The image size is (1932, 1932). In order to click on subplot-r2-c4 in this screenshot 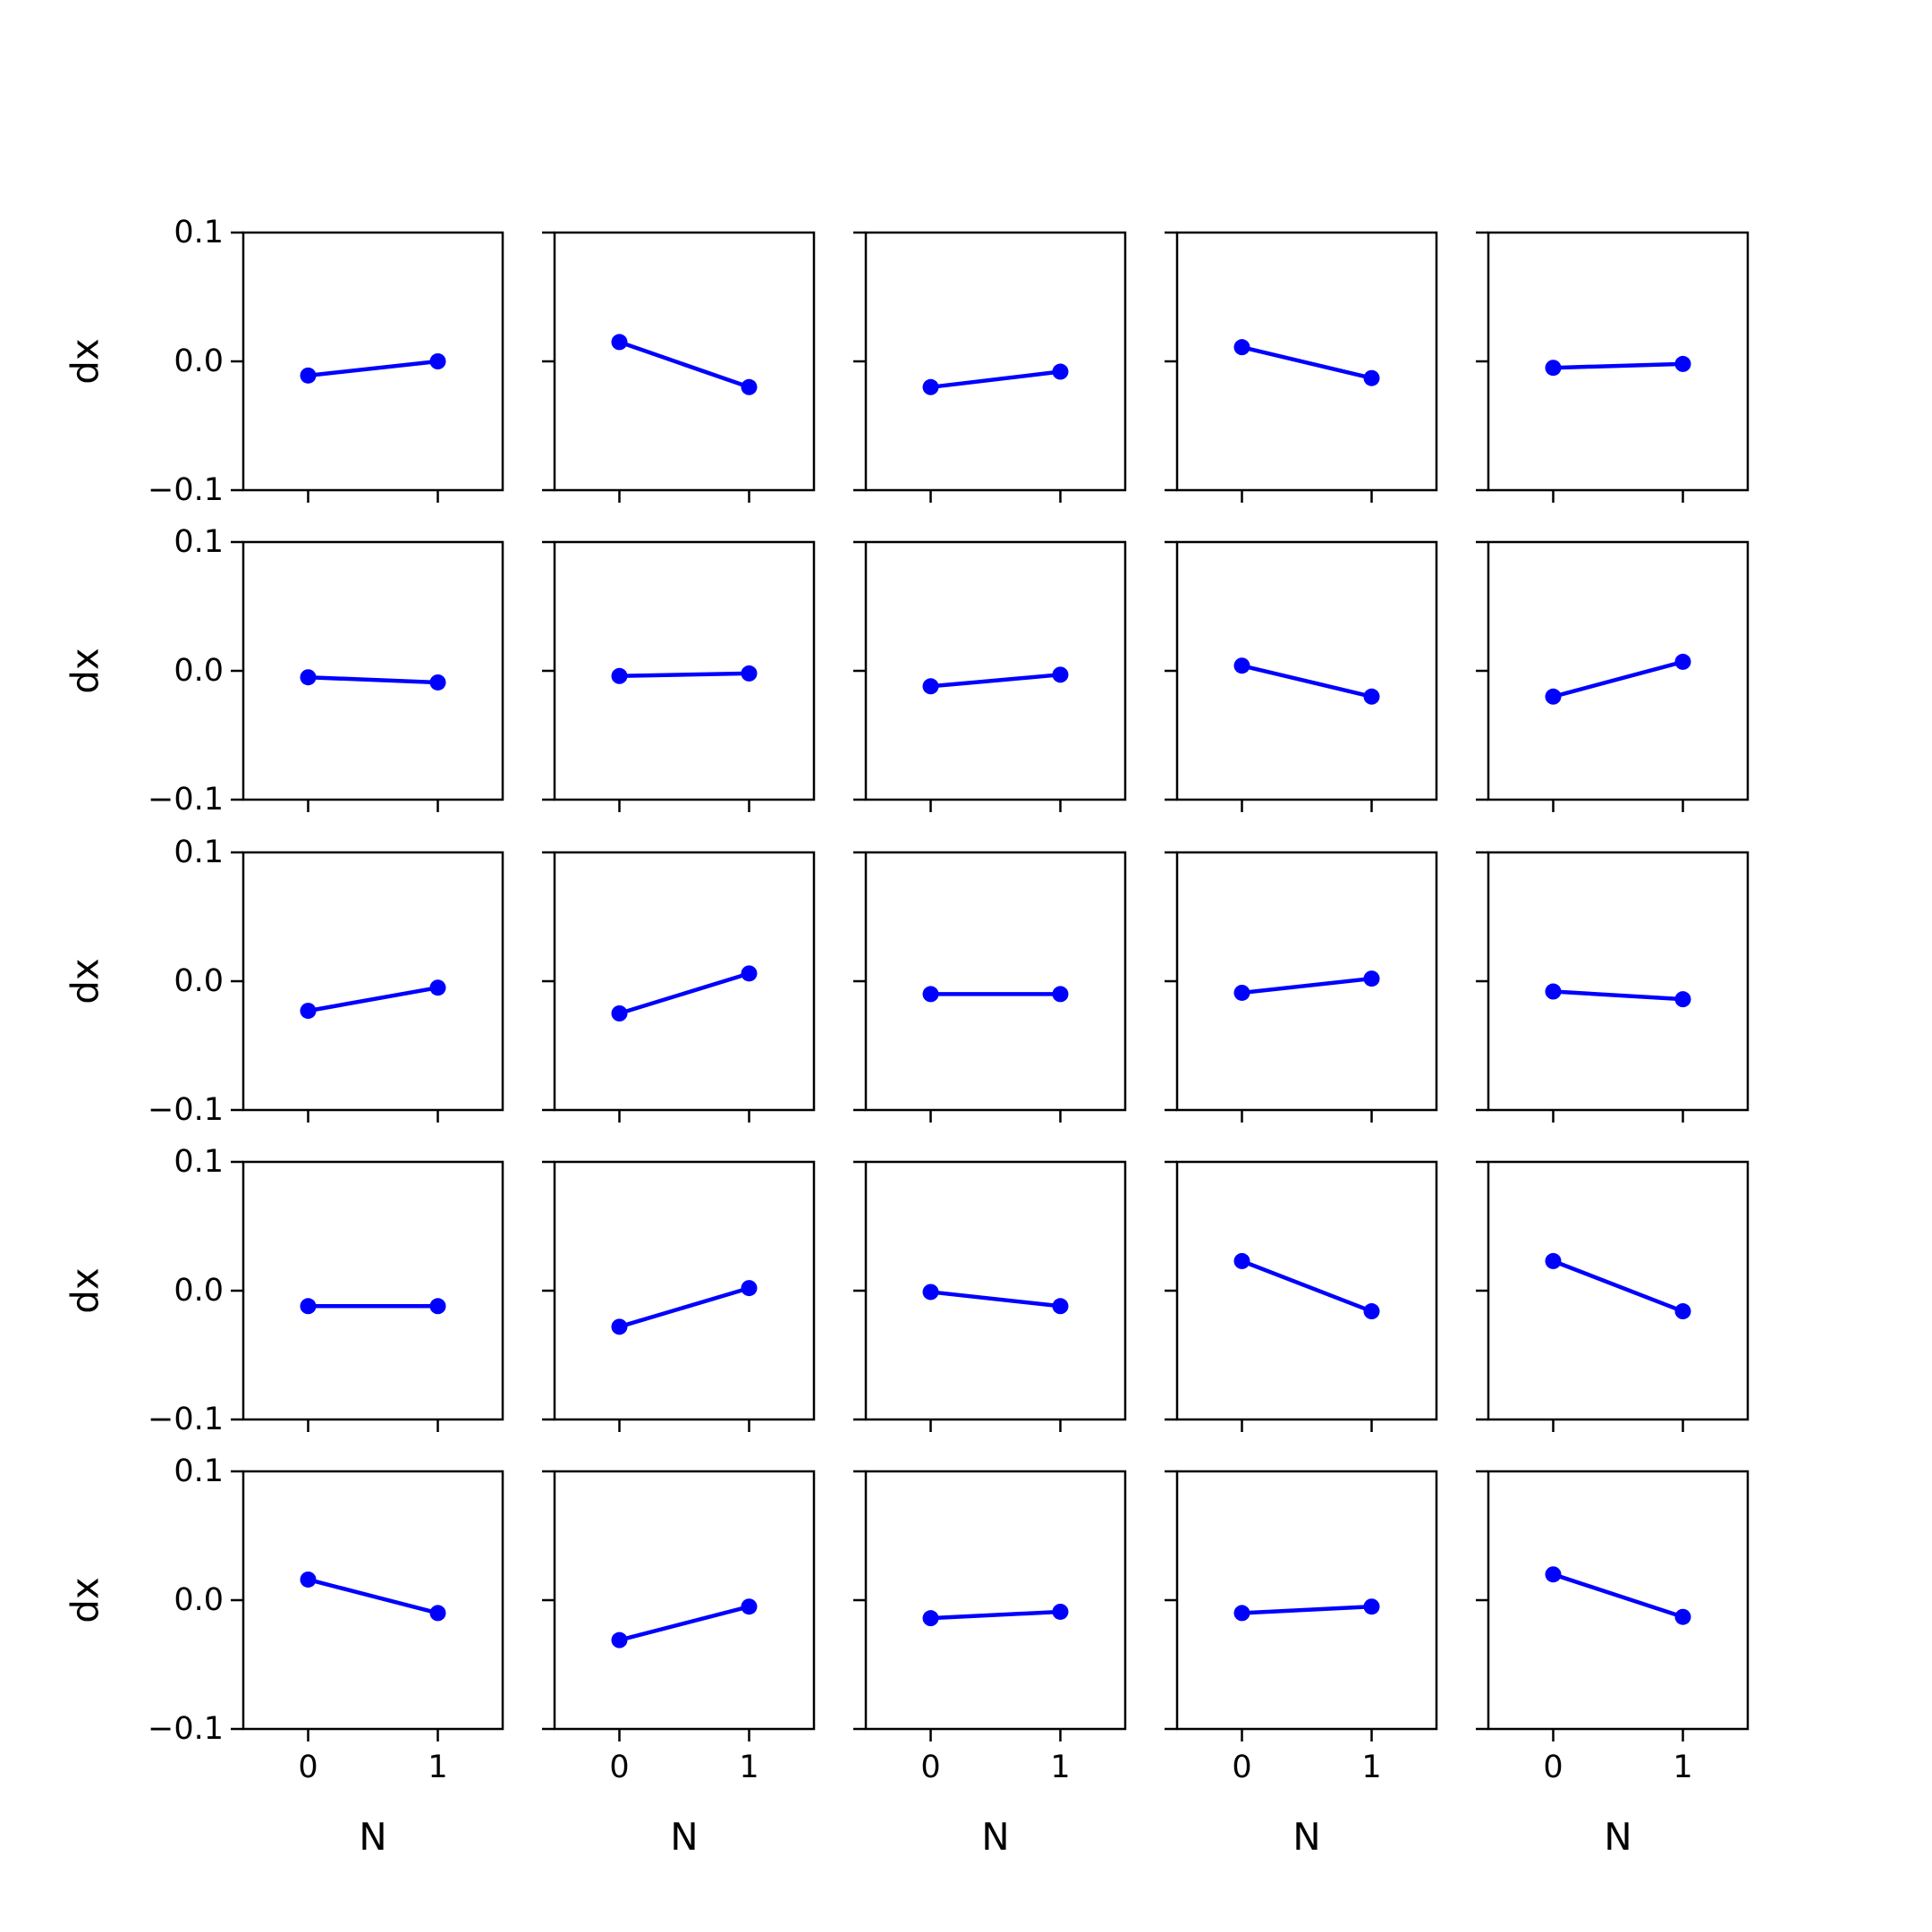, I will do `click(1301, 676)`.